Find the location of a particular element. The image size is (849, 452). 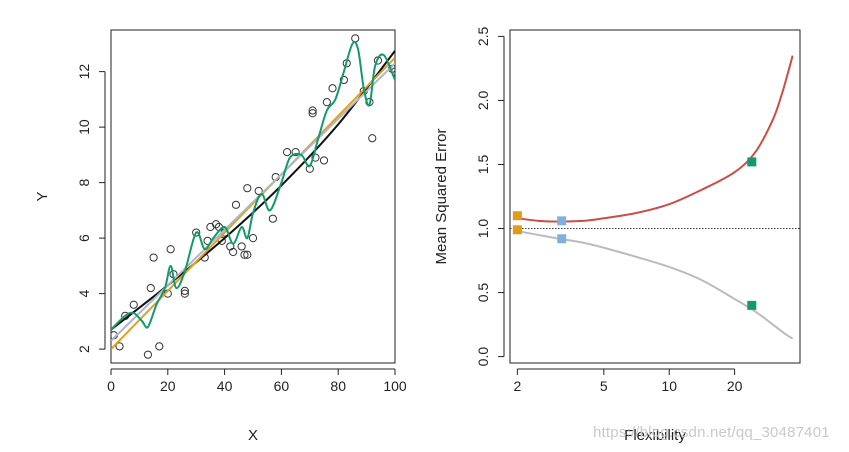

x-tick-label: 2 is located at coordinates (517, 386).